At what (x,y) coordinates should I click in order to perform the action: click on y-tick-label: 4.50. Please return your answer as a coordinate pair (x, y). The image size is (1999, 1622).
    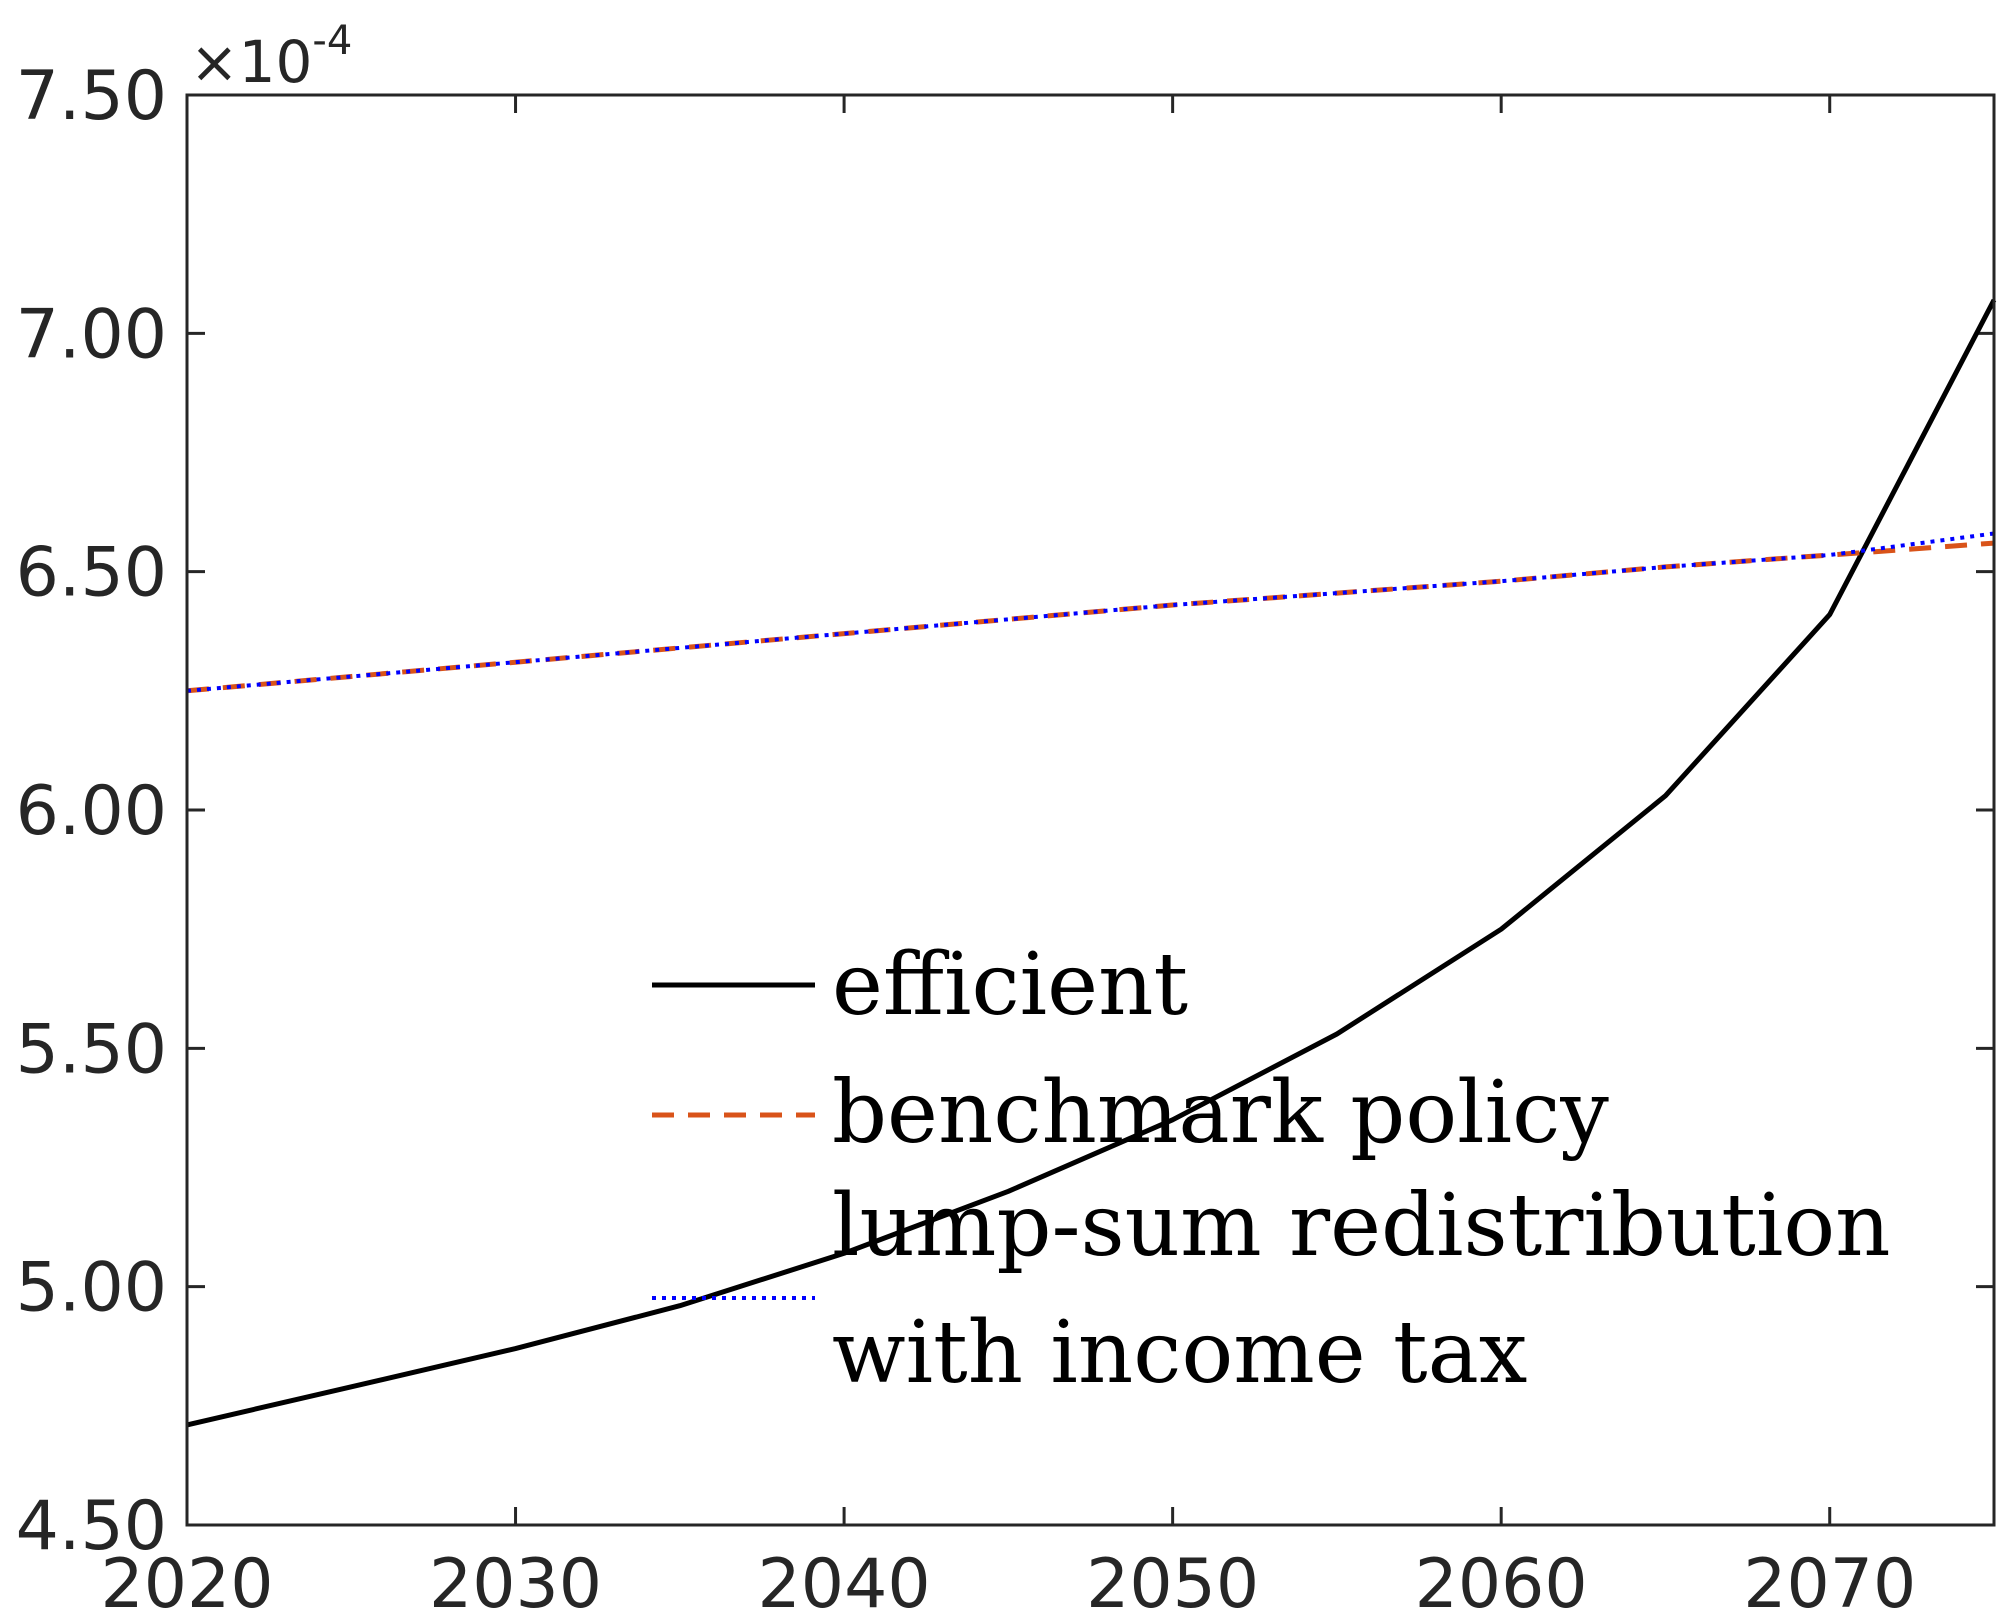
    Looking at the image, I should click on (91, 1526).